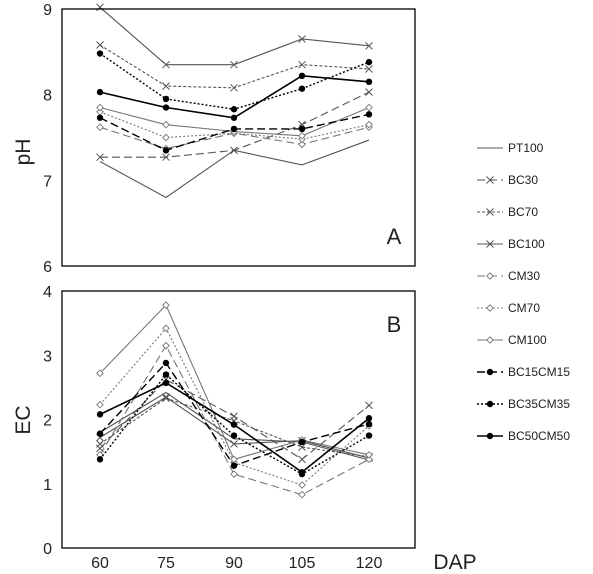  Describe the element at coordinates (302, 563) in the screenshot. I see `x-tick-label: 105` at that location.